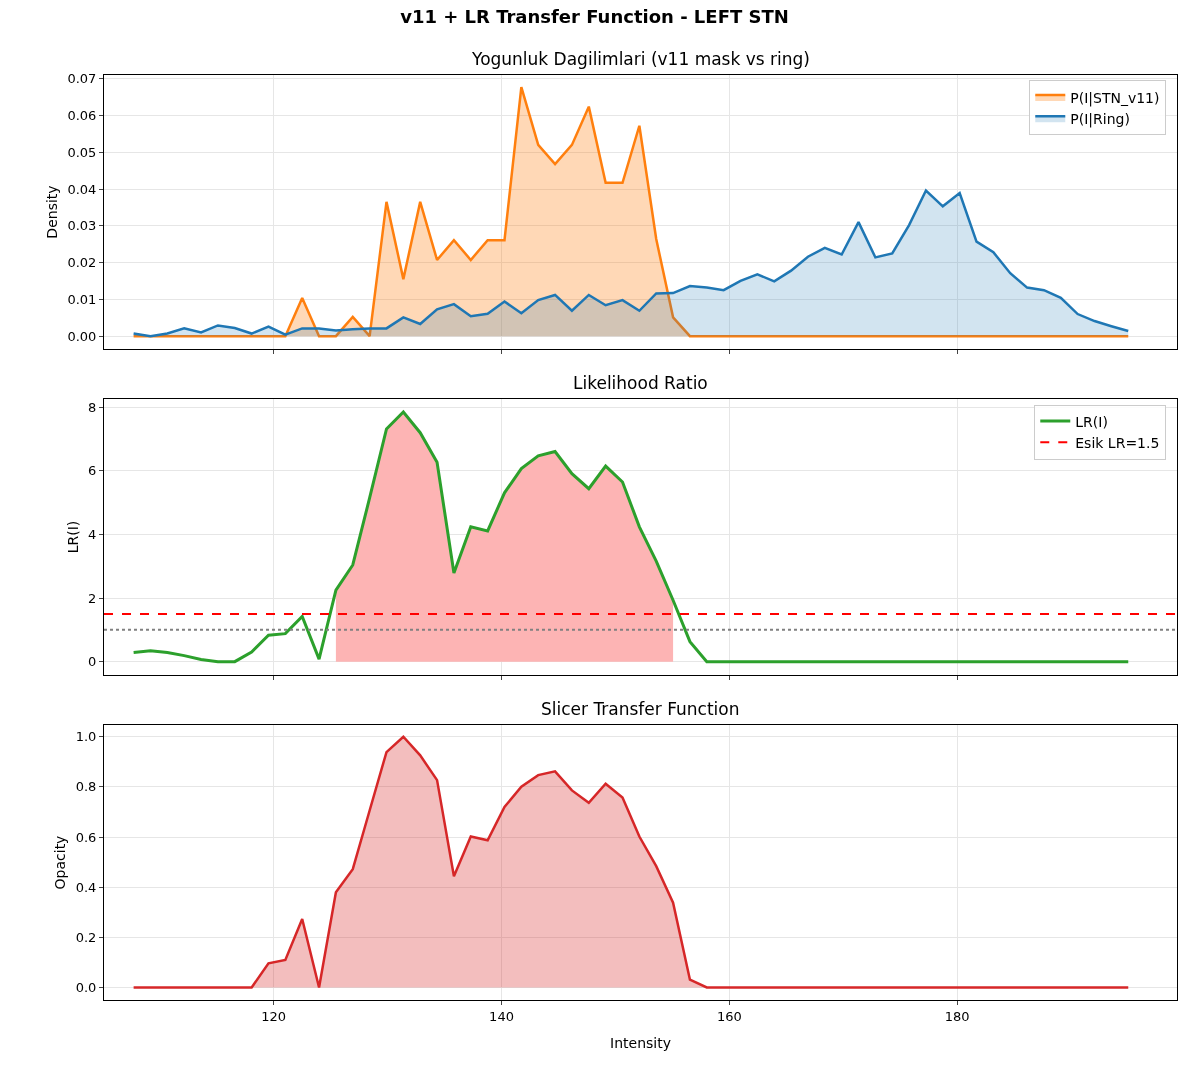 The height and width of the screenshot is (1066, 1189). Describe the element at coordinates (1091, 421) in the screenshot. I see `legend-label: LR(I)` at that location.